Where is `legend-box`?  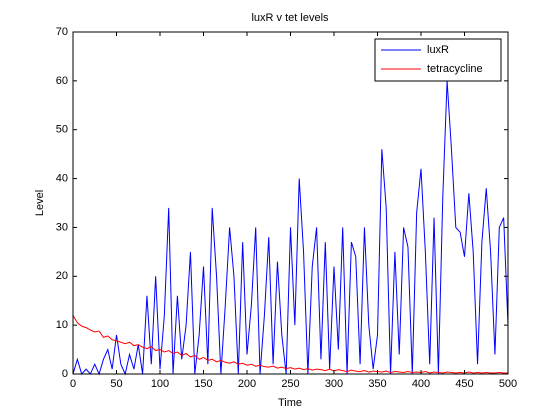
legend-box is located at coordinates (438, 60).